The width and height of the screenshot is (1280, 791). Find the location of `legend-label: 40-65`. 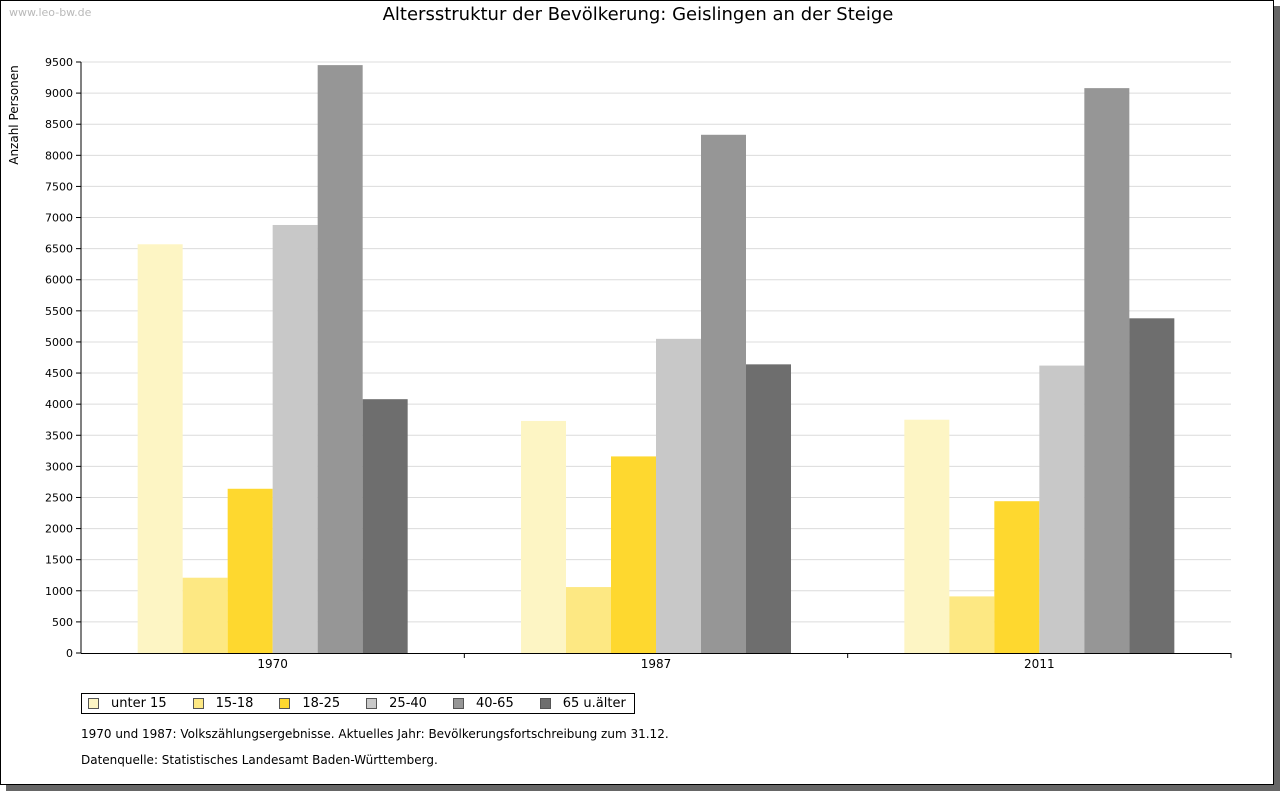

legend-label: 40-65 is located at coordinates (494, 703).